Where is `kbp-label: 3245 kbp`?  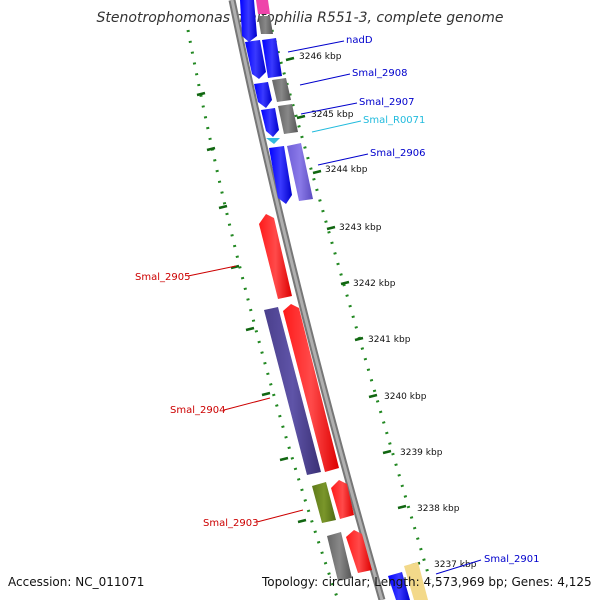 kbp-label: 3245 kbp is located at coordinates (332, 115).